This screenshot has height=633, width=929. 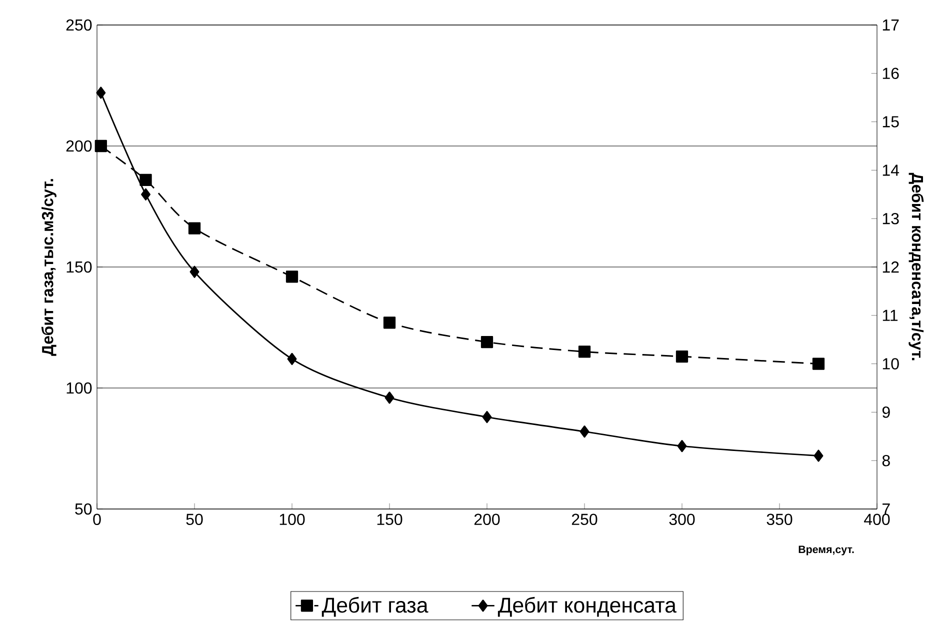 What do you see at coordinates (97, 520) in the screenshot?
I see `x-tick-label: 0` at bounding box center [97, 520].